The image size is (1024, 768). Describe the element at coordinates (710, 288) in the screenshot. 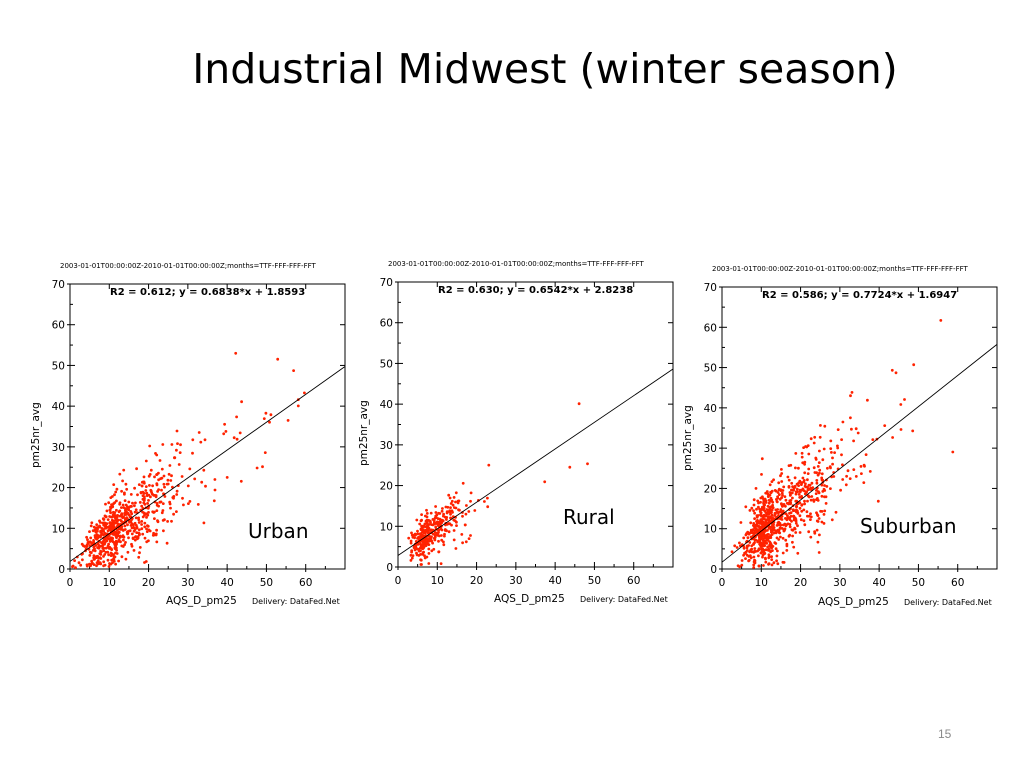

I see `y-tick-label: 70` at that location.